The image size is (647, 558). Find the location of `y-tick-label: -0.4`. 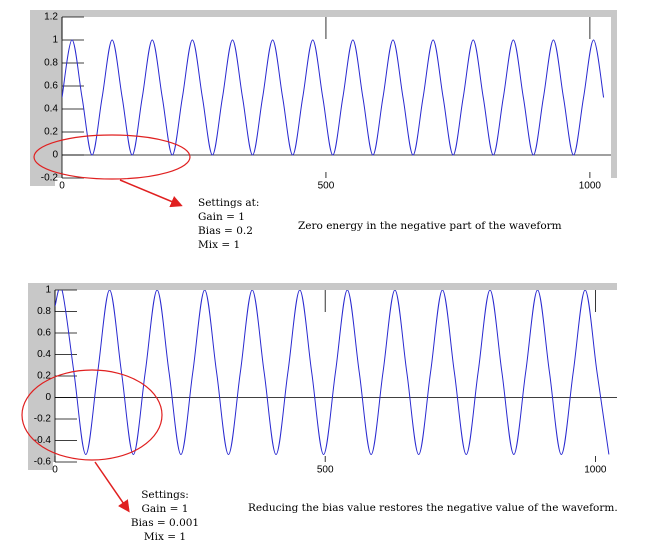

y-tick-label: -0.4 is located at coordinates (43, 440).